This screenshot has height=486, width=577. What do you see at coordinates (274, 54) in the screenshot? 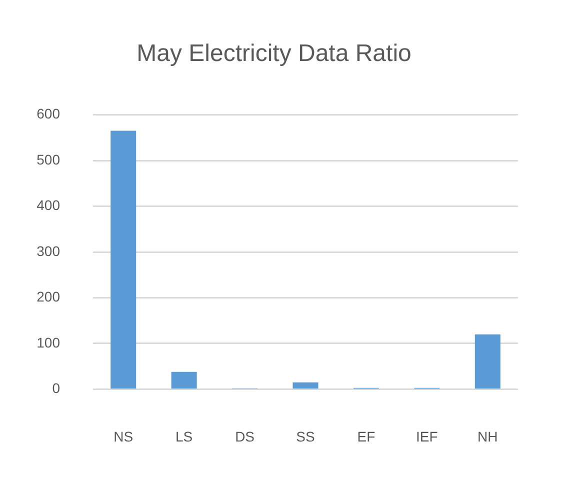
I see `chart-title: May Electricity Data Ratio` at bounding box center [274, 54].